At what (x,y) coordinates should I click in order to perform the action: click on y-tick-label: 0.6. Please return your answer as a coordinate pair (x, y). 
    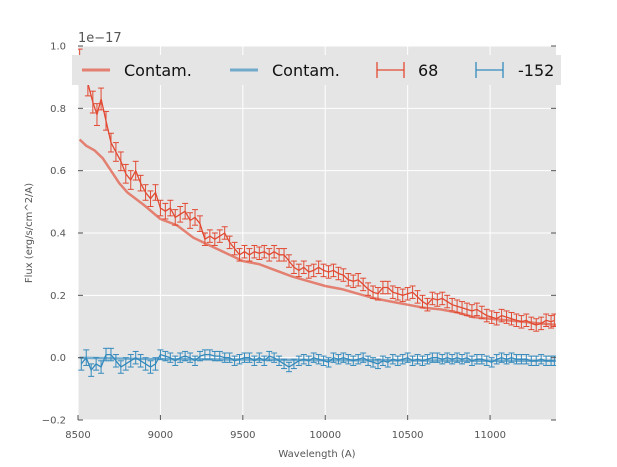
    Looking at the image, I should click on (58, 171).